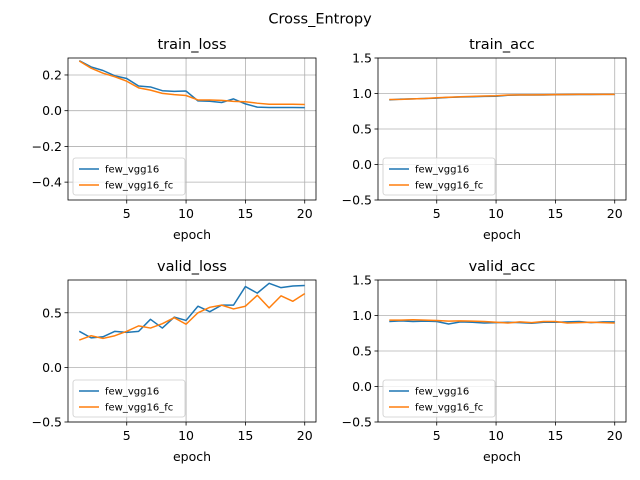  What do you see at coordinates (191, 45) in the screenshot?
I see `subplot-title: train_loss` at bounding box center [191, 45].